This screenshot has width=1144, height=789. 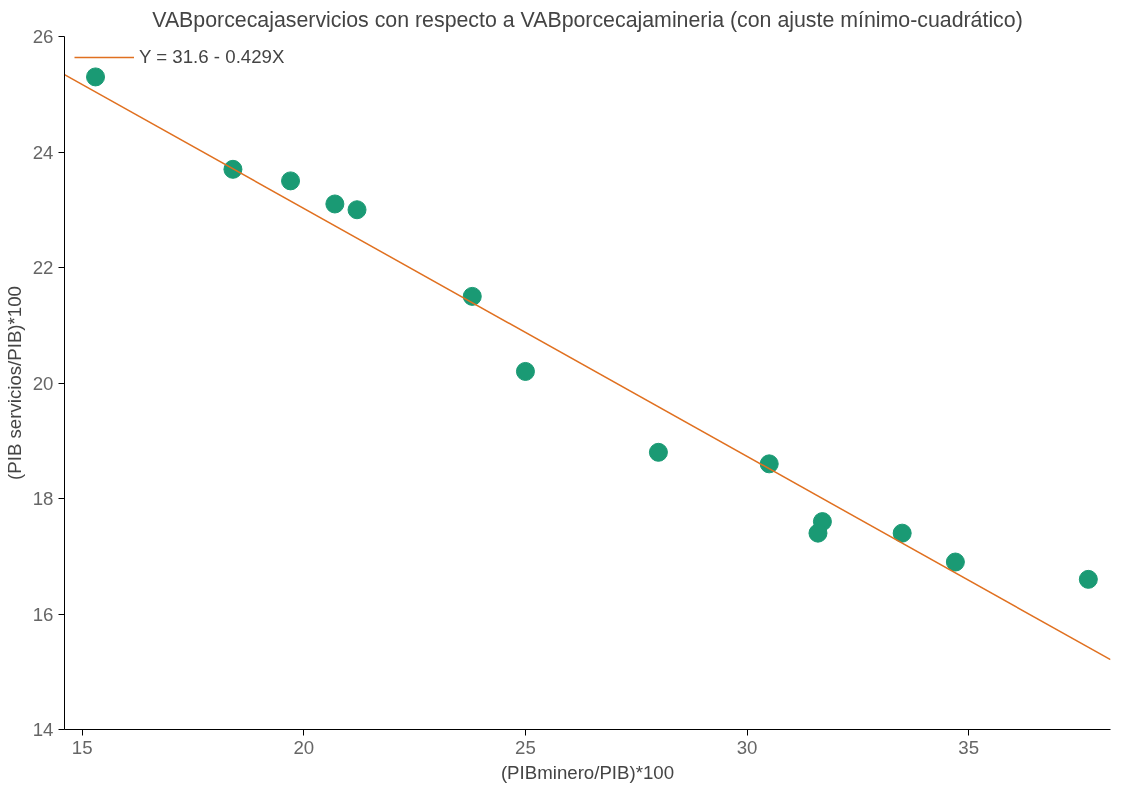 What do you see at coordinates (43, 614) in the screenshot?
I see `y-tick-label: 16` at bounding box center [43, 614].